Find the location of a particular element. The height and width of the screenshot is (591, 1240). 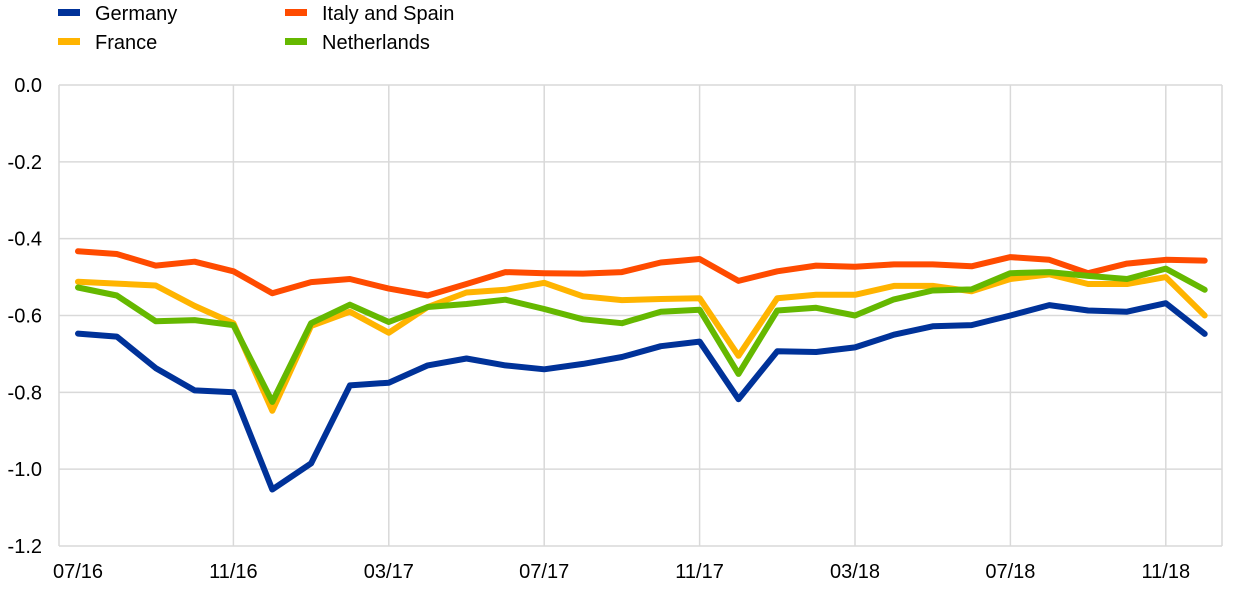

x-tick-label: 07/18 is located at coordinates (1010, 572).